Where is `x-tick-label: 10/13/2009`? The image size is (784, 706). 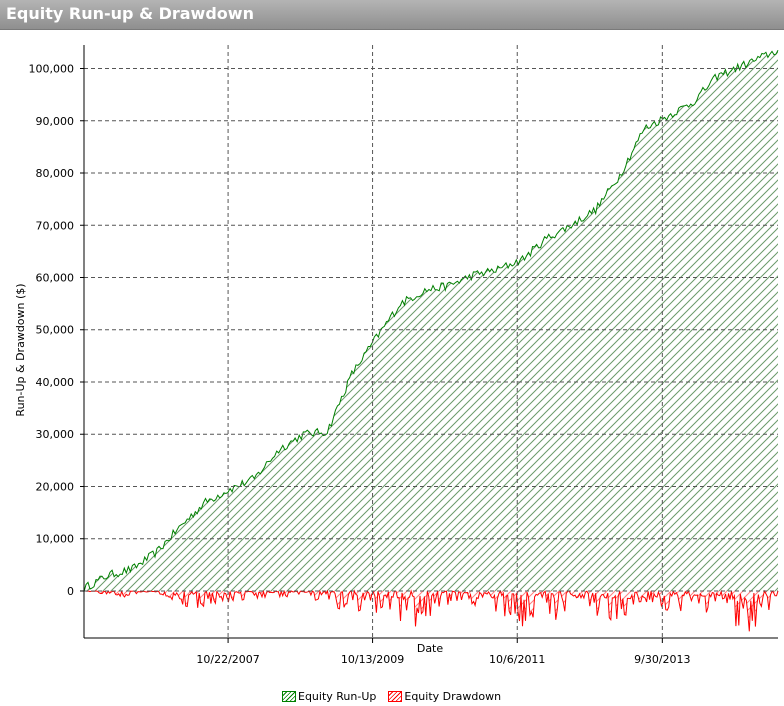
x-tick-label: 10/13/2009 is located at coordinates (372, 659).